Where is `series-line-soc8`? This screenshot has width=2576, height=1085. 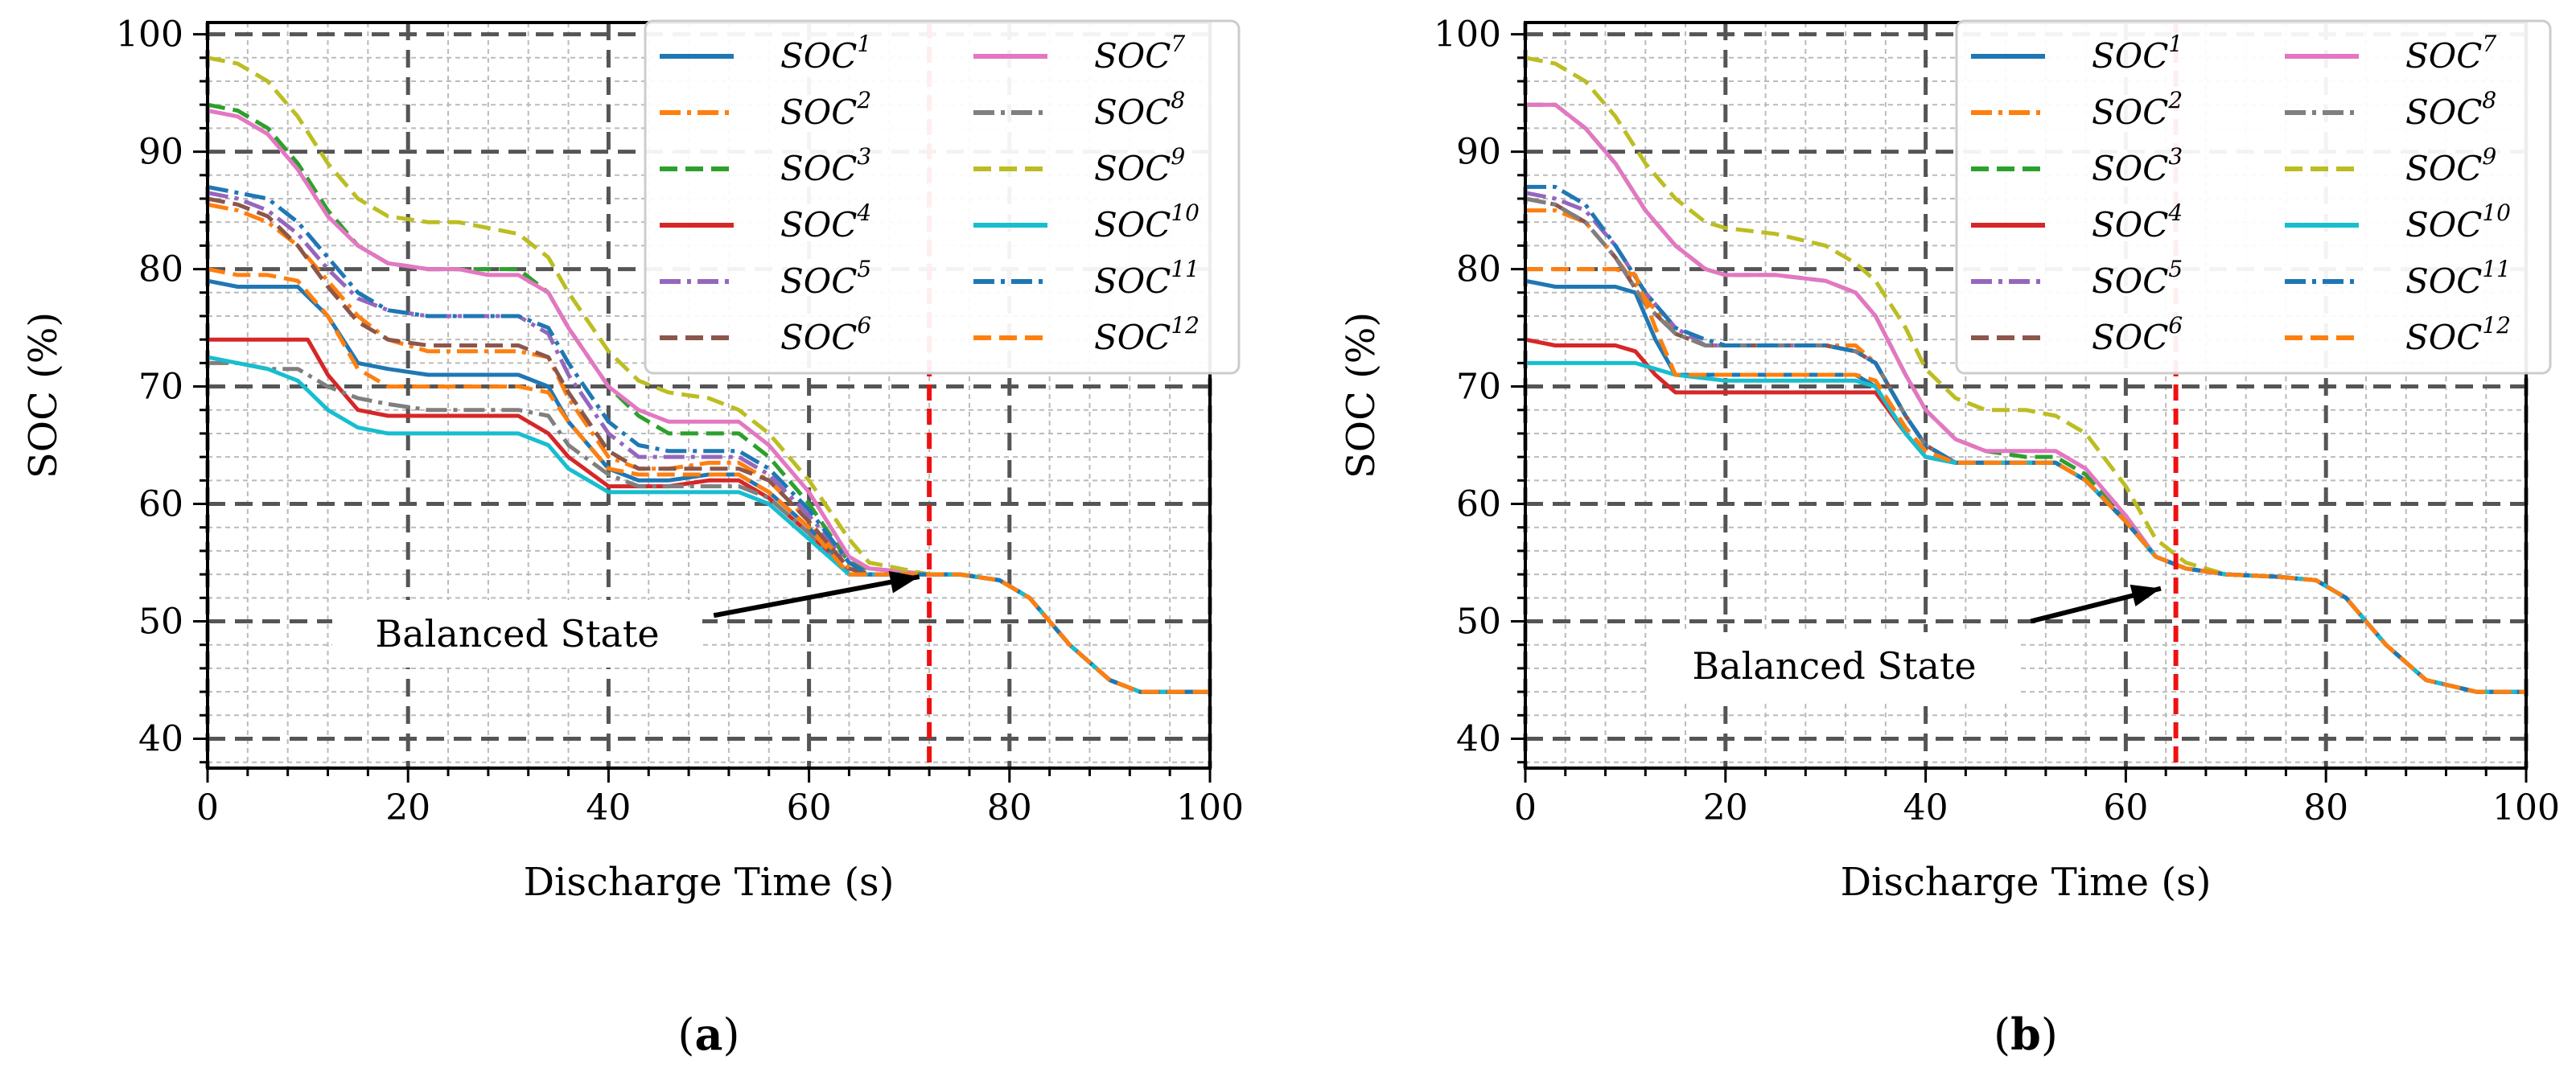
series-line-soc8 is located at coordinates (709, 527).